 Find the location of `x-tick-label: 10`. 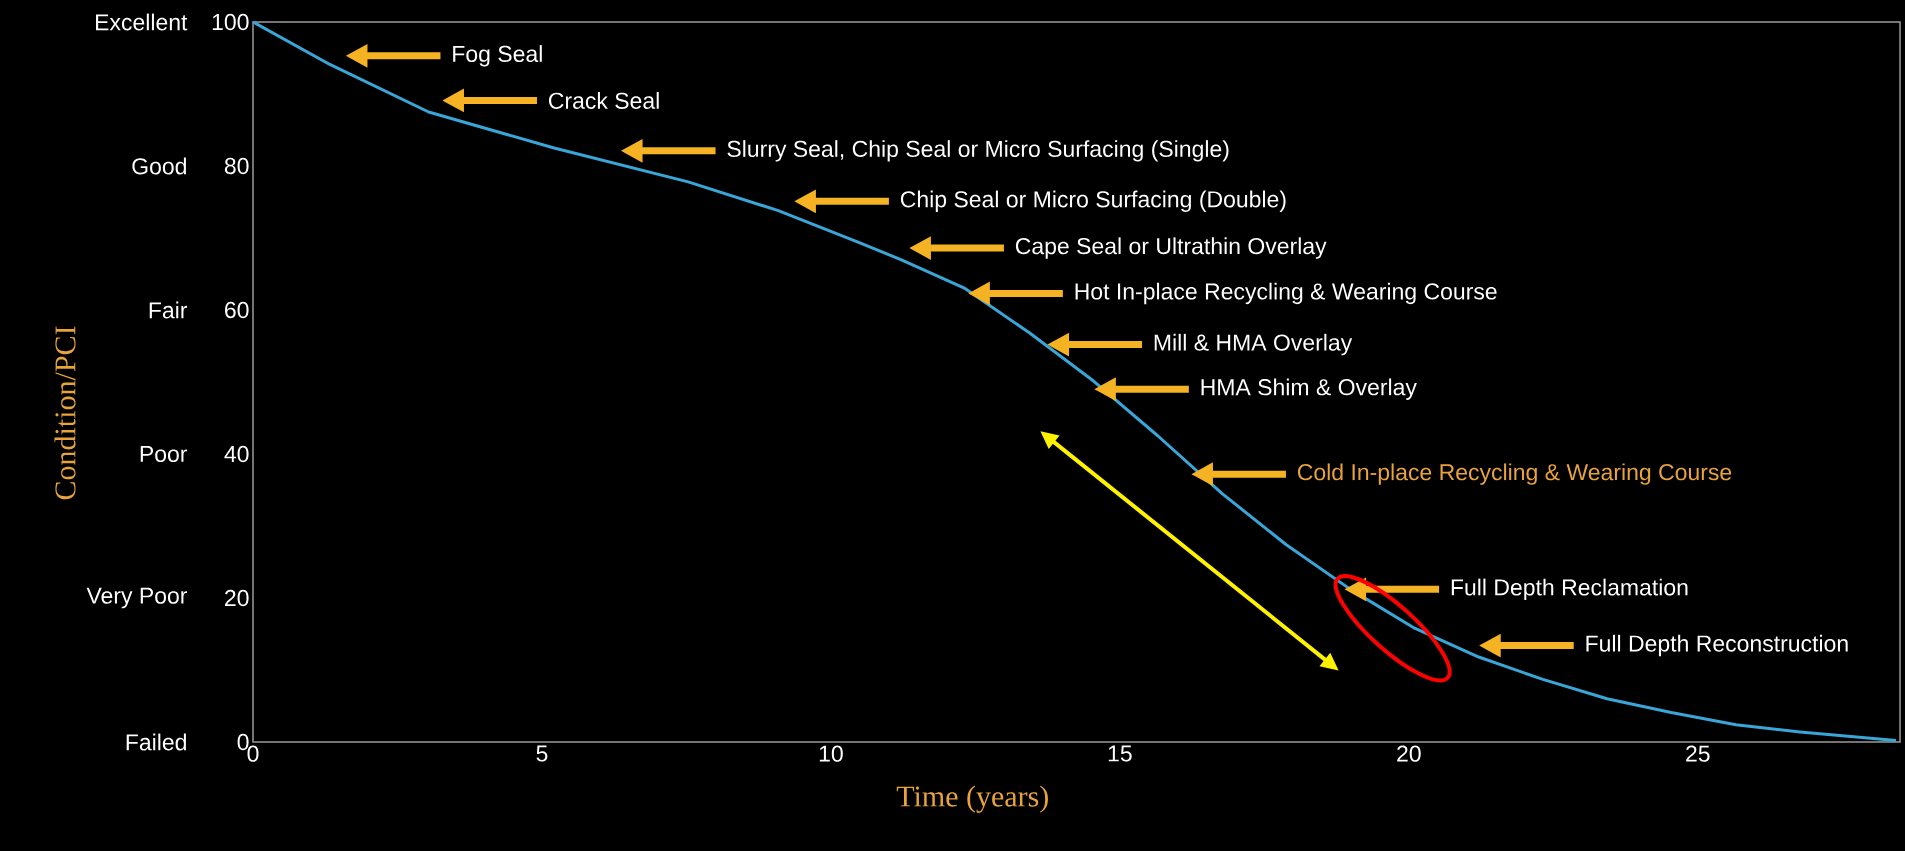

x-tick-label: 10 is located at coordinates (831, 753).